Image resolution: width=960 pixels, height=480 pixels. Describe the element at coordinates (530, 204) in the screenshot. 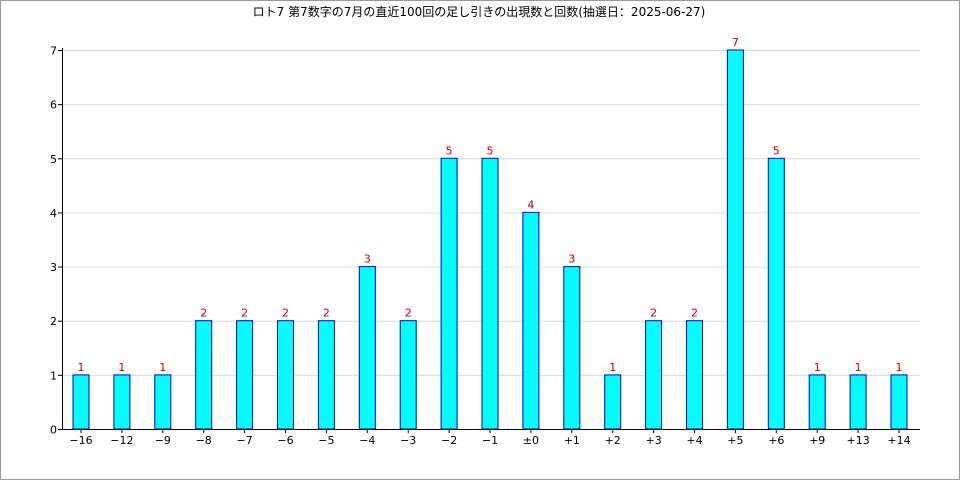

I see `data-label: 4` at that location.